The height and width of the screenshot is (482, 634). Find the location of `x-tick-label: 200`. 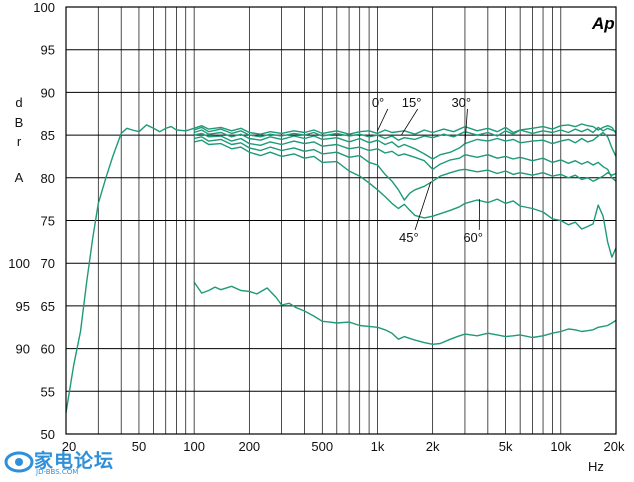

x-tick-label: 200 is located at coordinates (249, 446).